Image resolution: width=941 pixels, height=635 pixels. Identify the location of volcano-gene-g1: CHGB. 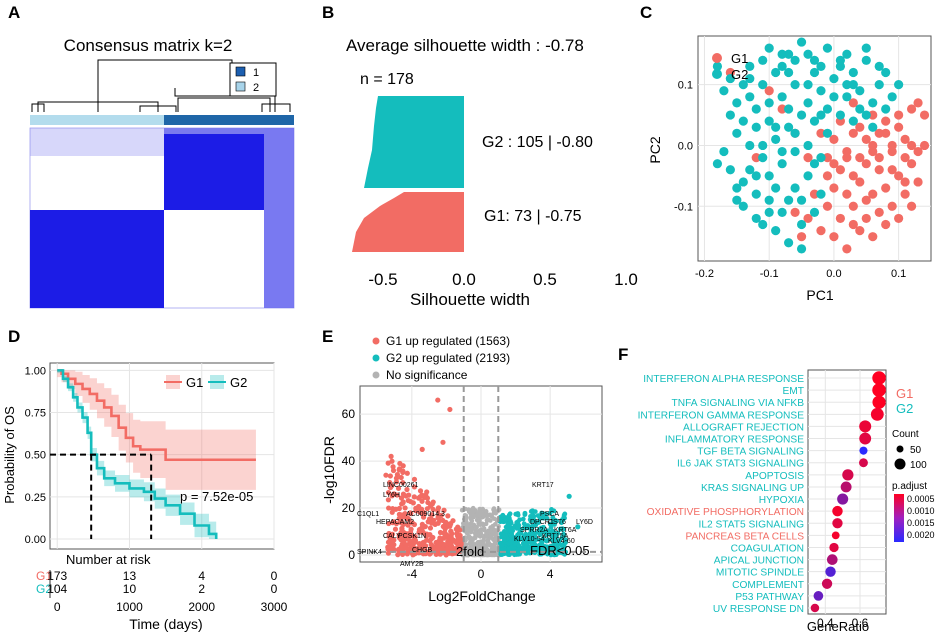
(422, 550).